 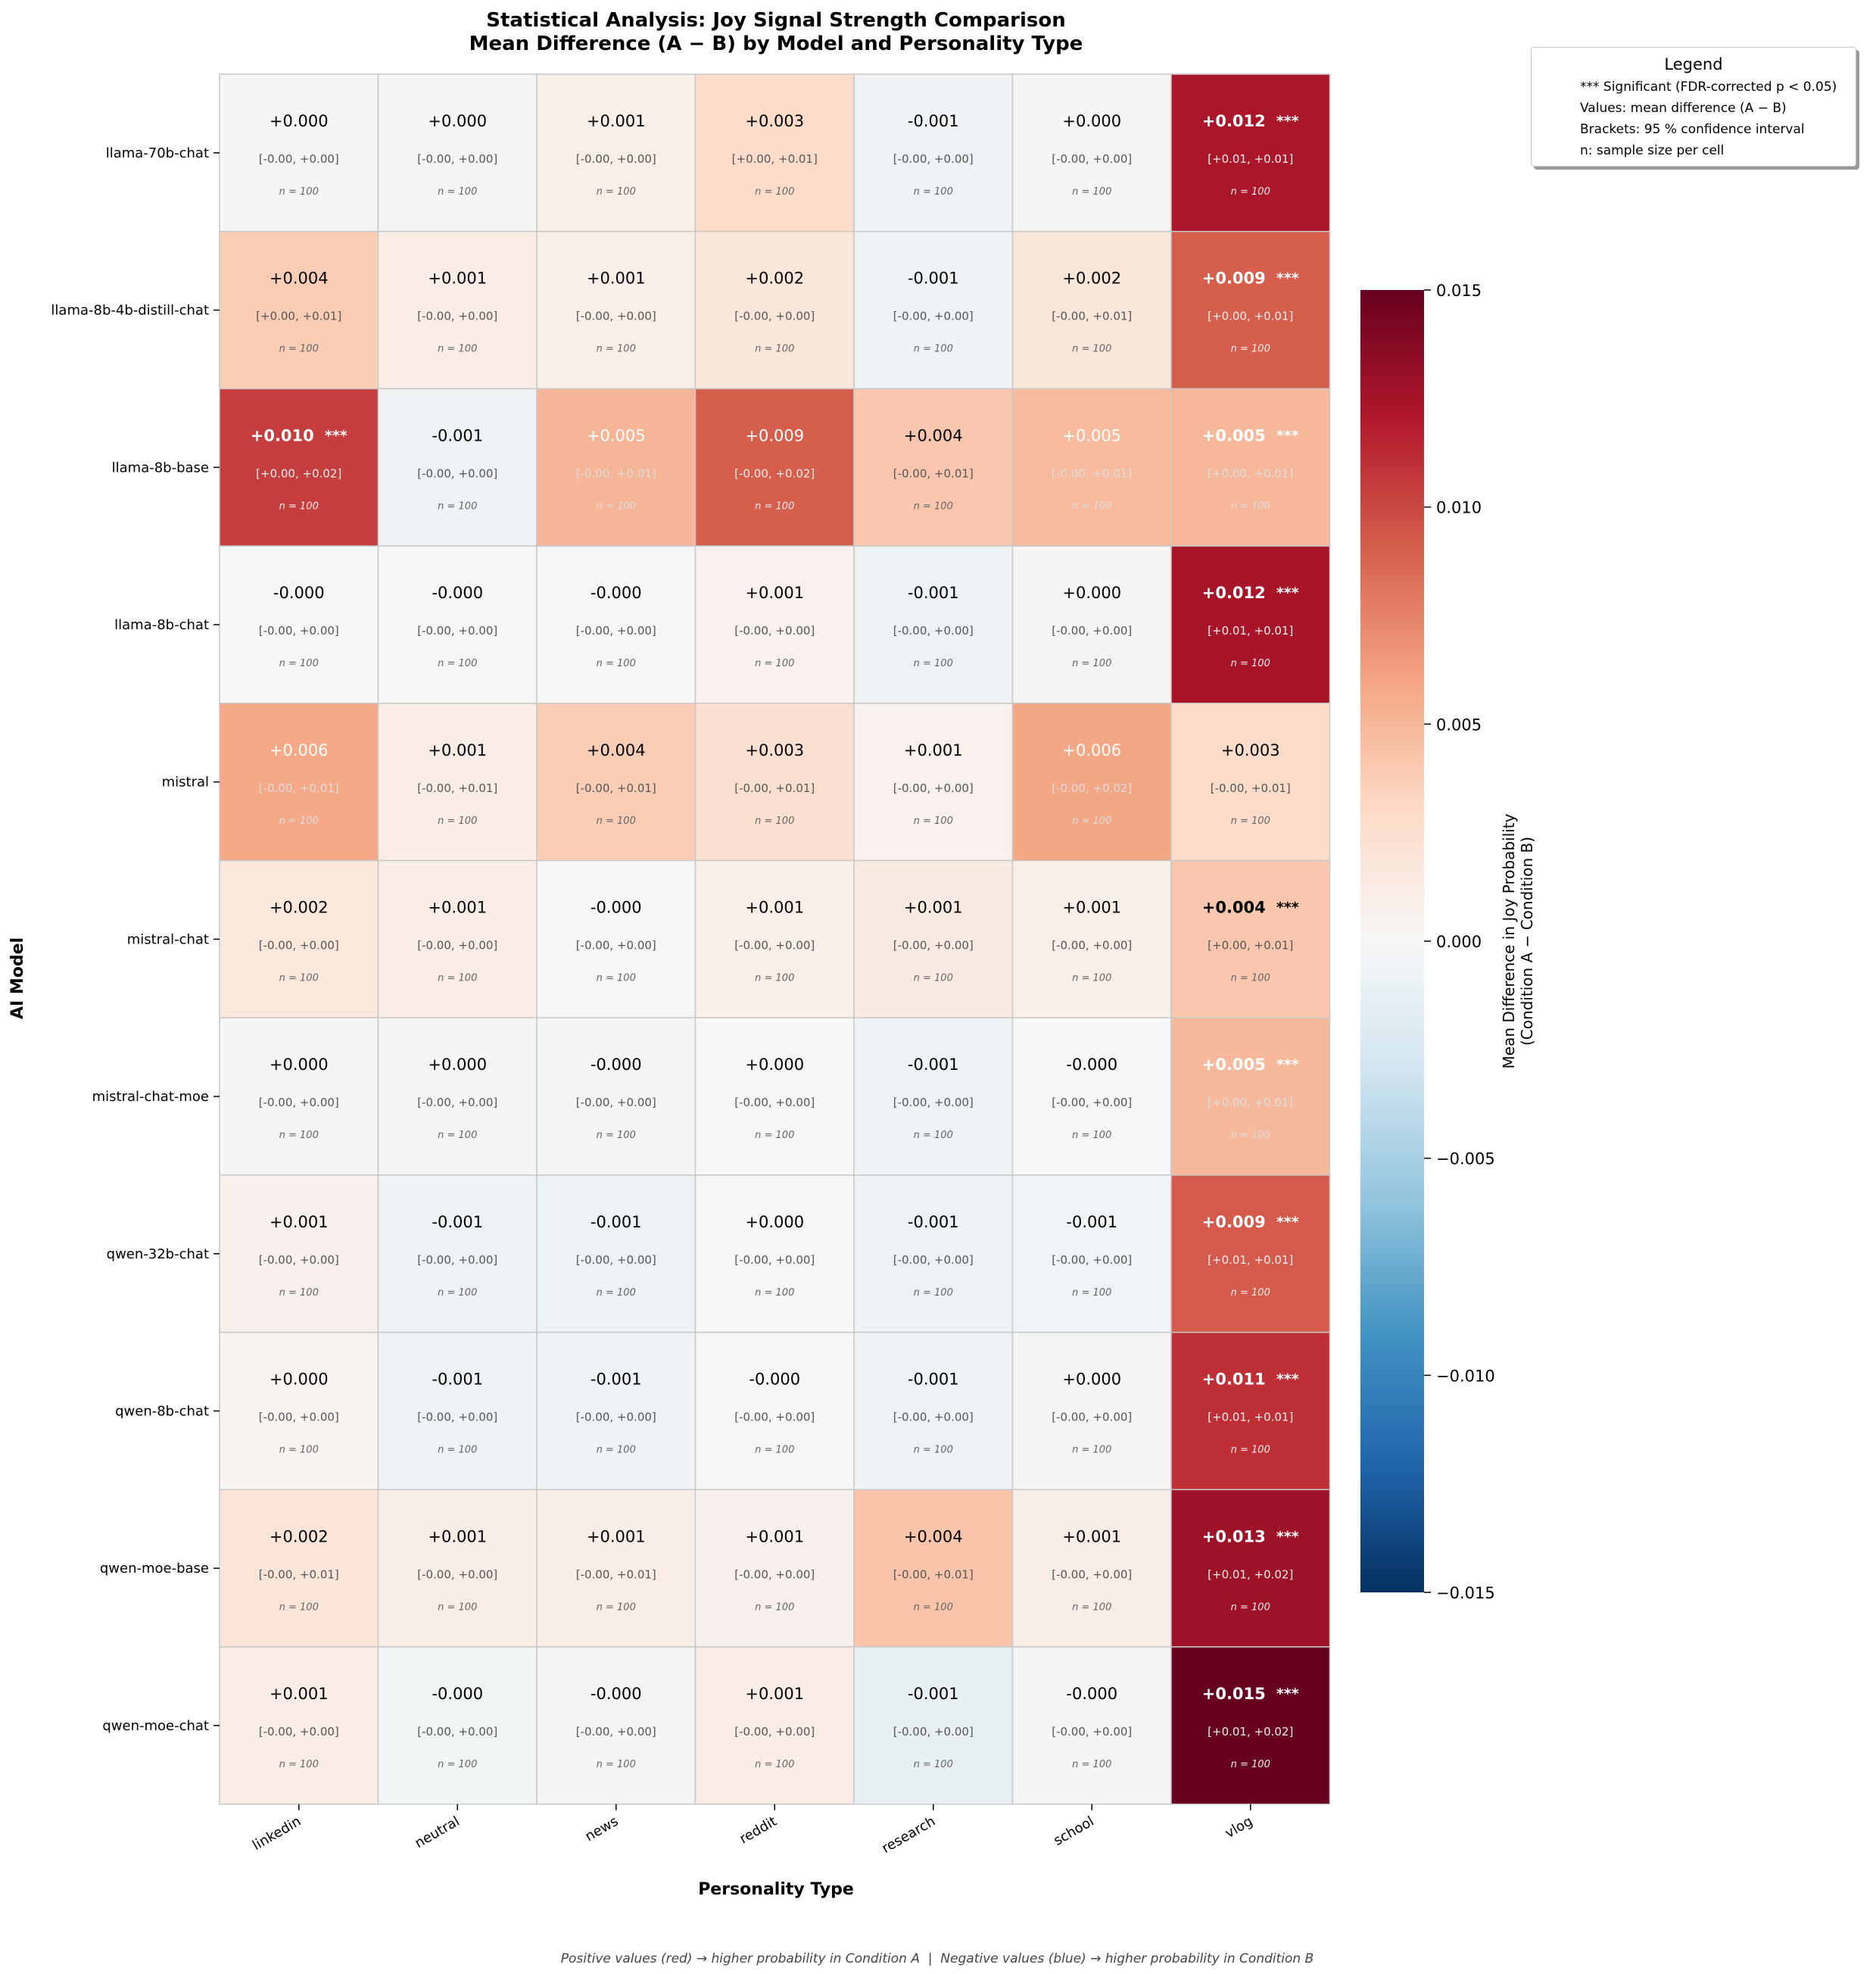 I want to click on cell-n-llama-8b-base-school: n = 100, so click(x=1091, y=507).